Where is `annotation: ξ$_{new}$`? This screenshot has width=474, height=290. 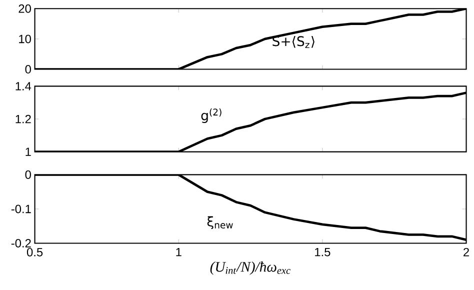 annotation: ξ$_{new}$ is located at coordinates (220, 223).